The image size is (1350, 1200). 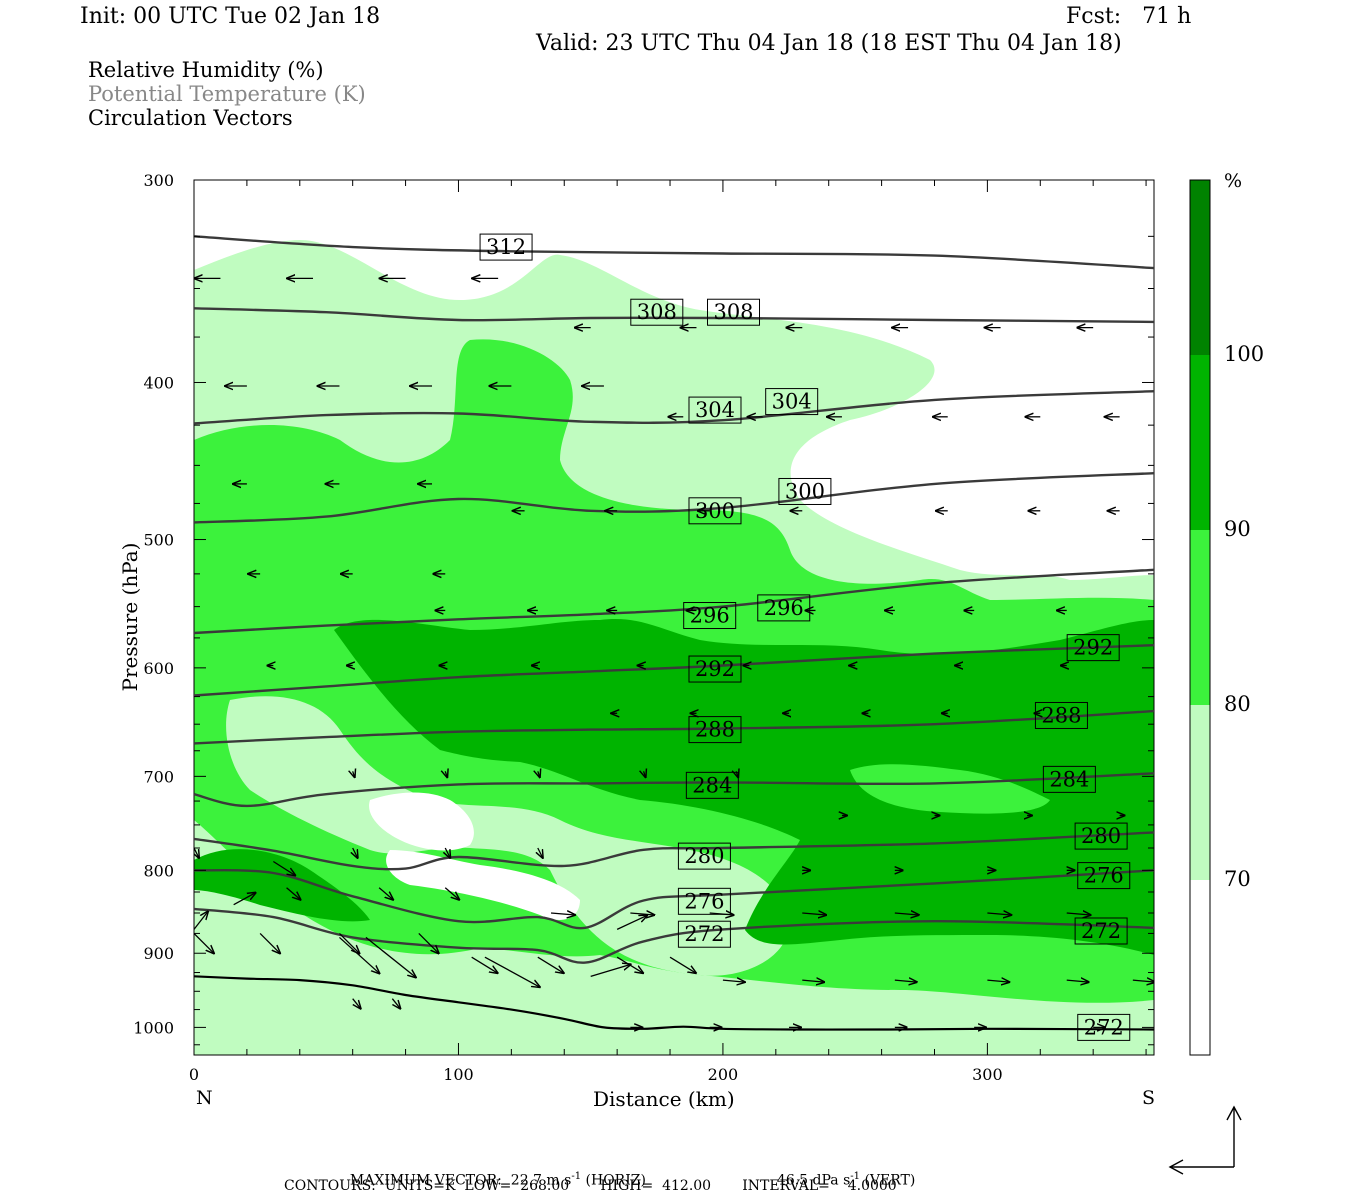 I want to click on isentrope-label: 304, so click(x=715, y=410).